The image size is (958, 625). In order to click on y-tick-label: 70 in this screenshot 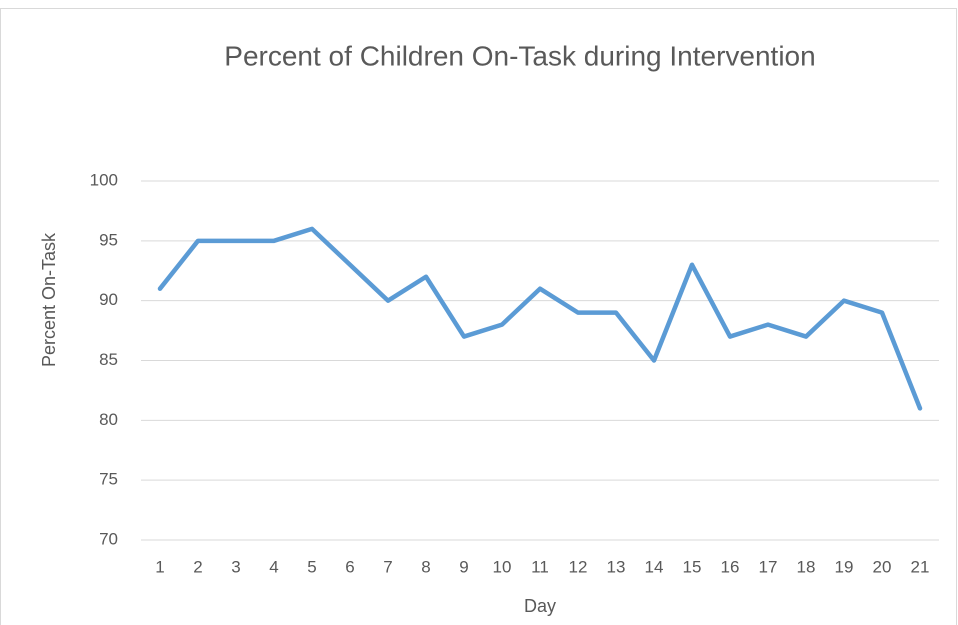, I will do `click(108, 538)`.